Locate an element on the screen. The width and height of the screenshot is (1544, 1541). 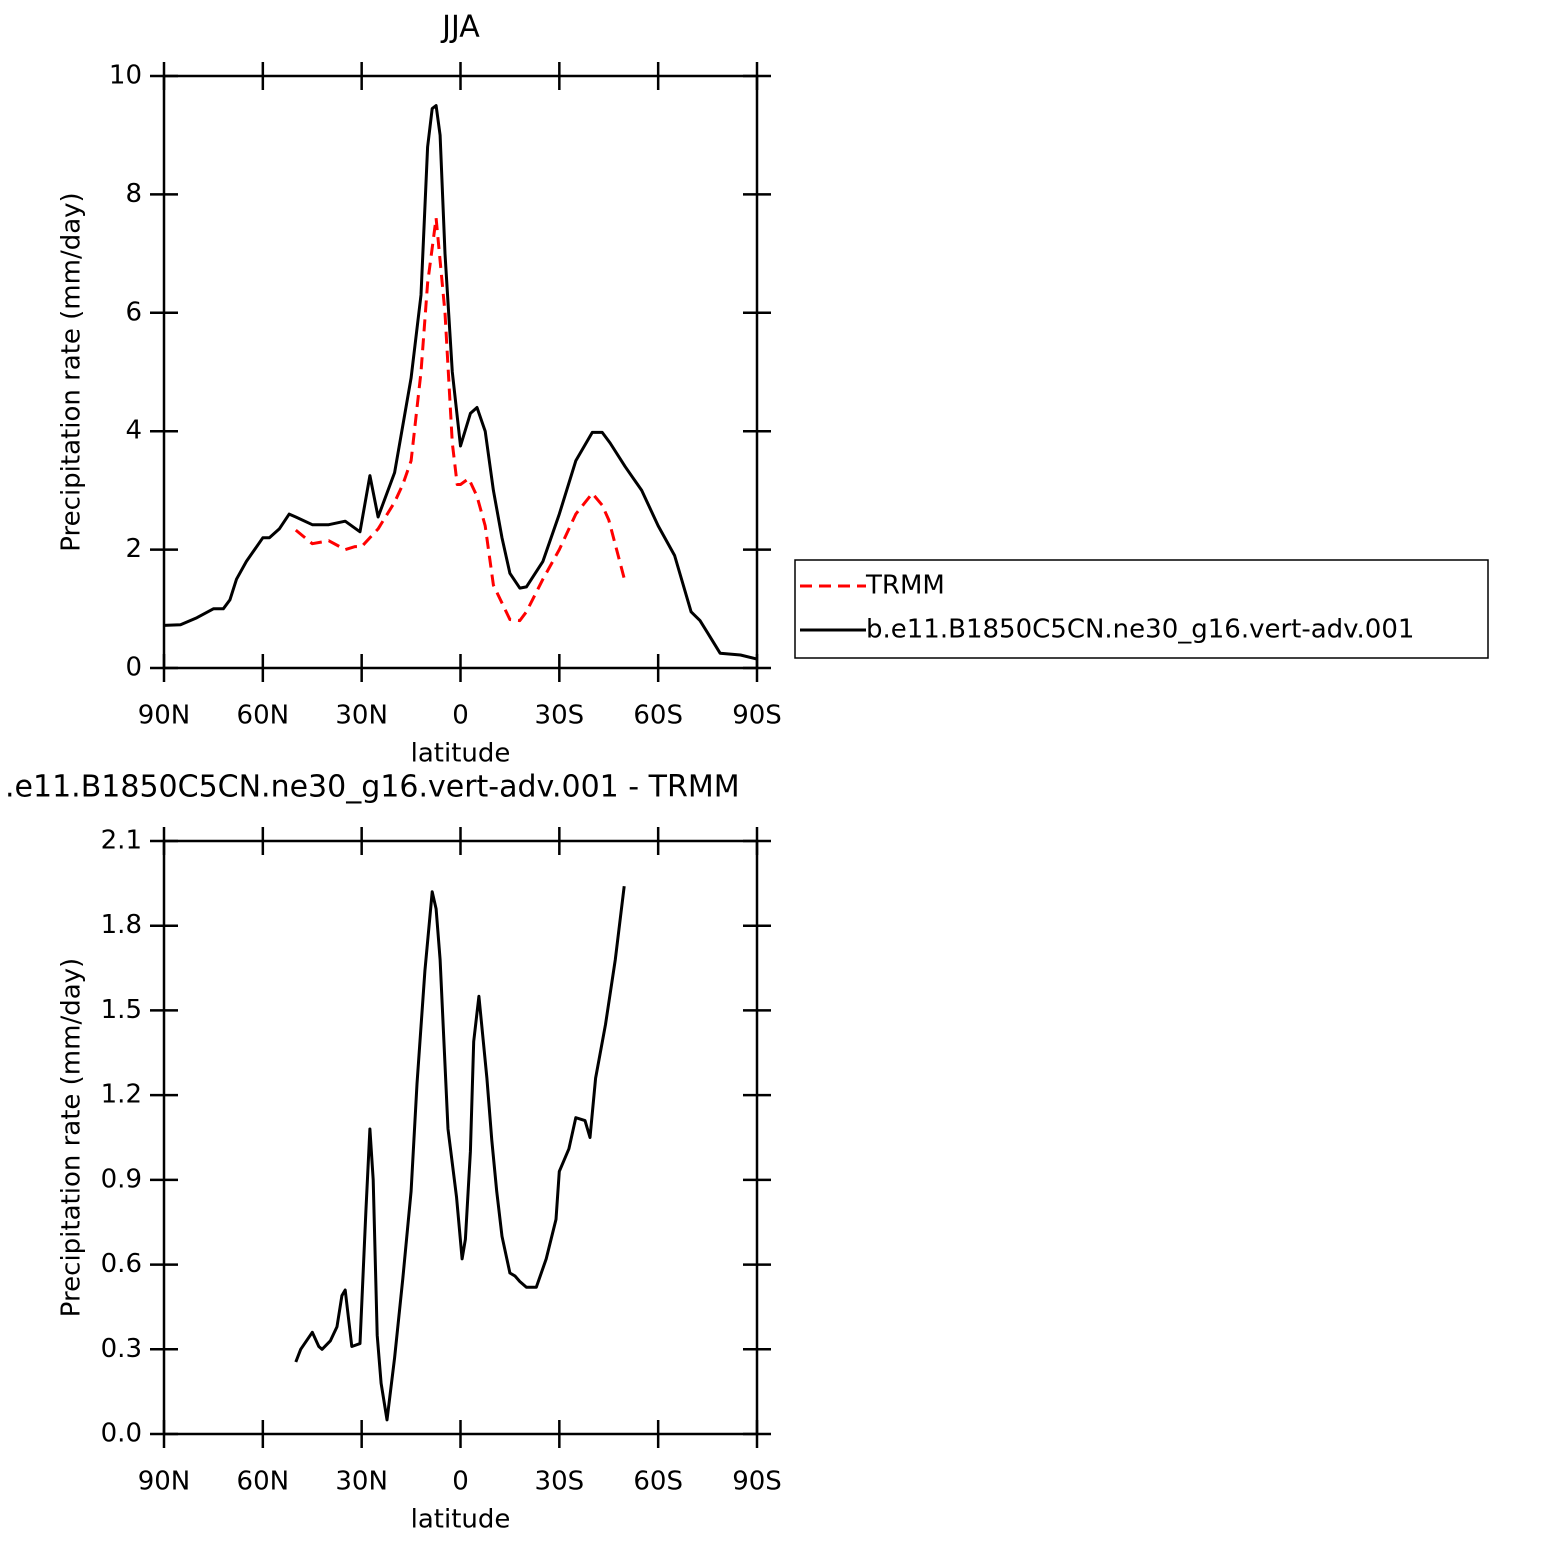
y-tick-label: 0.0 is located at coordinates (121, 1434).